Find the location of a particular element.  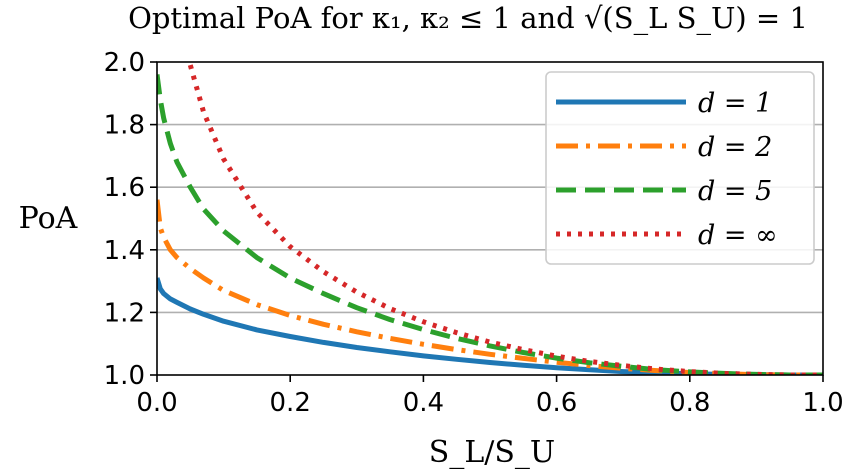

y-tick-label: 1.4 is located at coordinates (124, 251).